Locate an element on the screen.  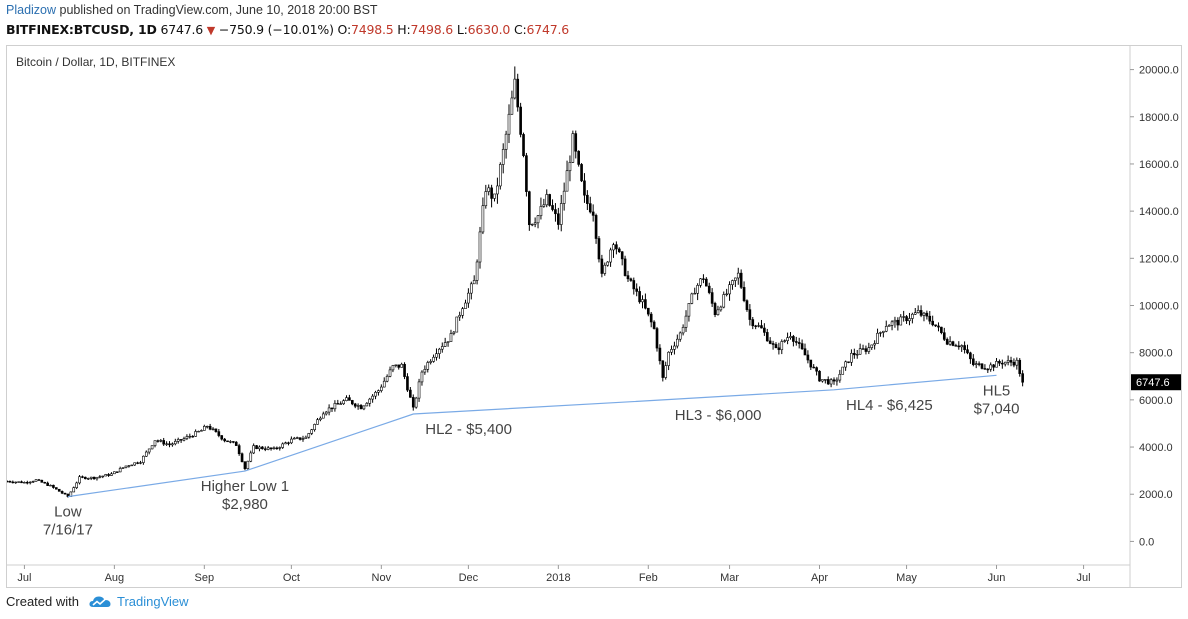
tradingview-brand: TradingView is located at coordinates (152, 601).